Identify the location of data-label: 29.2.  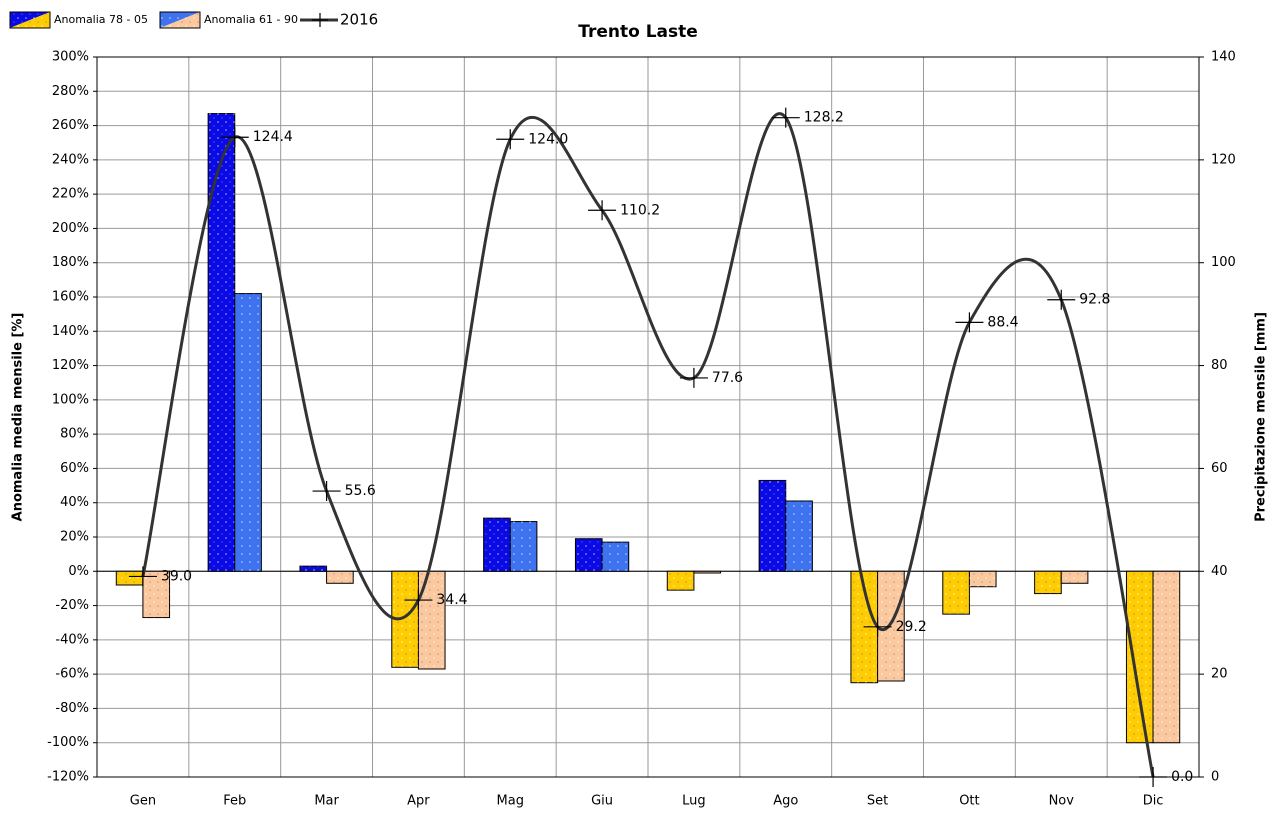
(911, 627).